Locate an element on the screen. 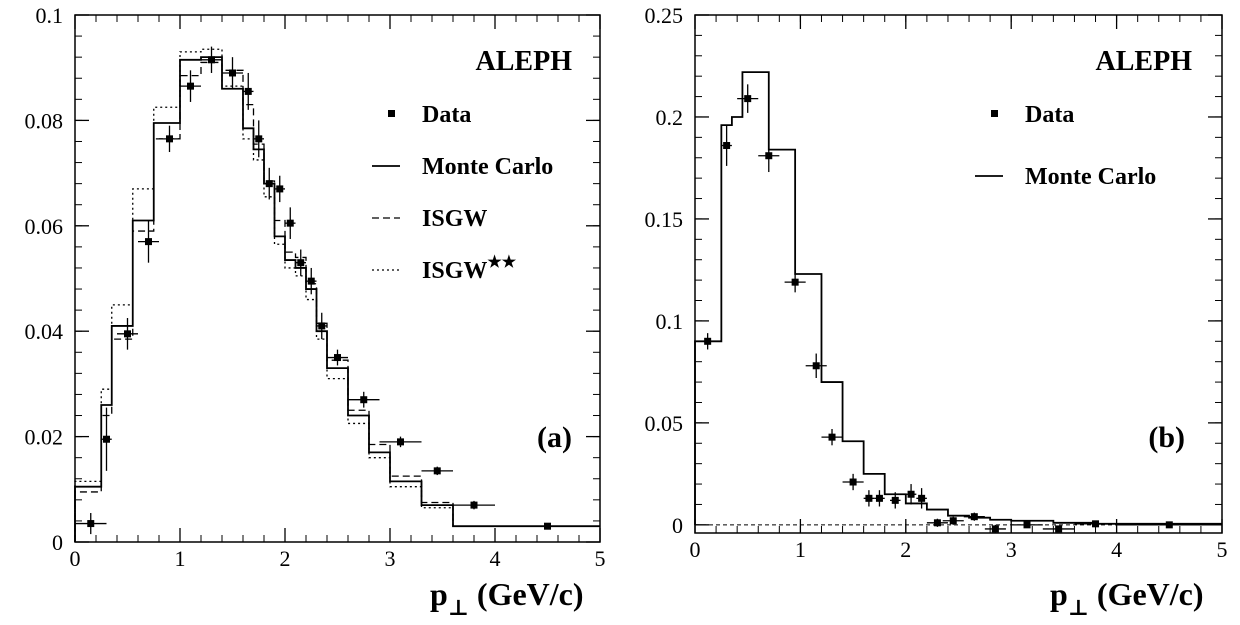  legend-label: ISGW★★ is located at coordinates (469, 269).